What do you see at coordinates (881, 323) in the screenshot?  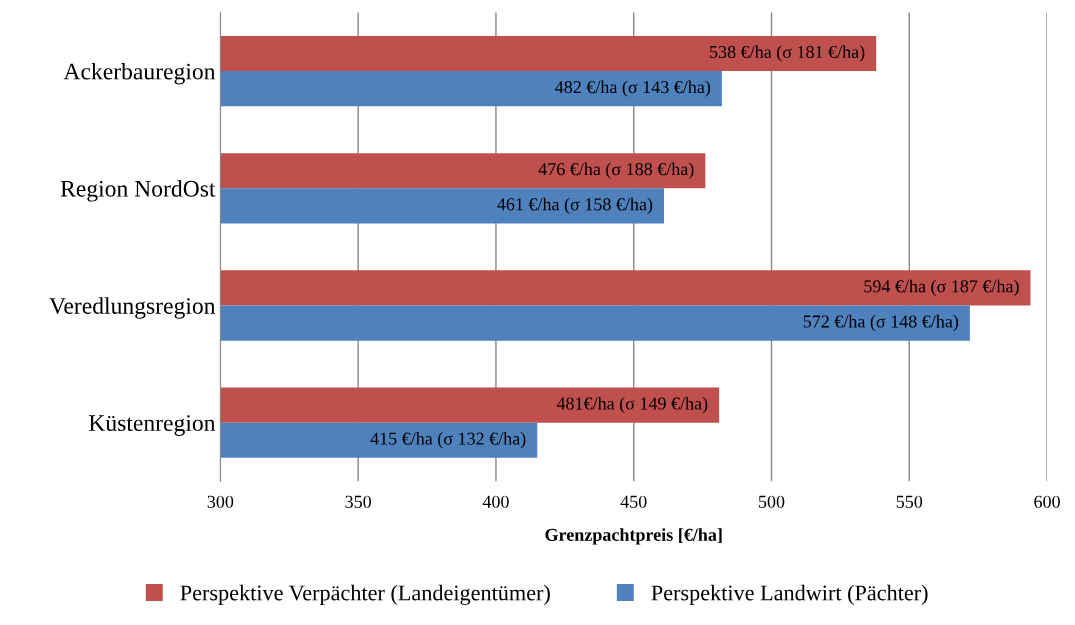 I see `data-label: 572 €/ha (σ 148 €/ha)` at bounding box center [881, 323].